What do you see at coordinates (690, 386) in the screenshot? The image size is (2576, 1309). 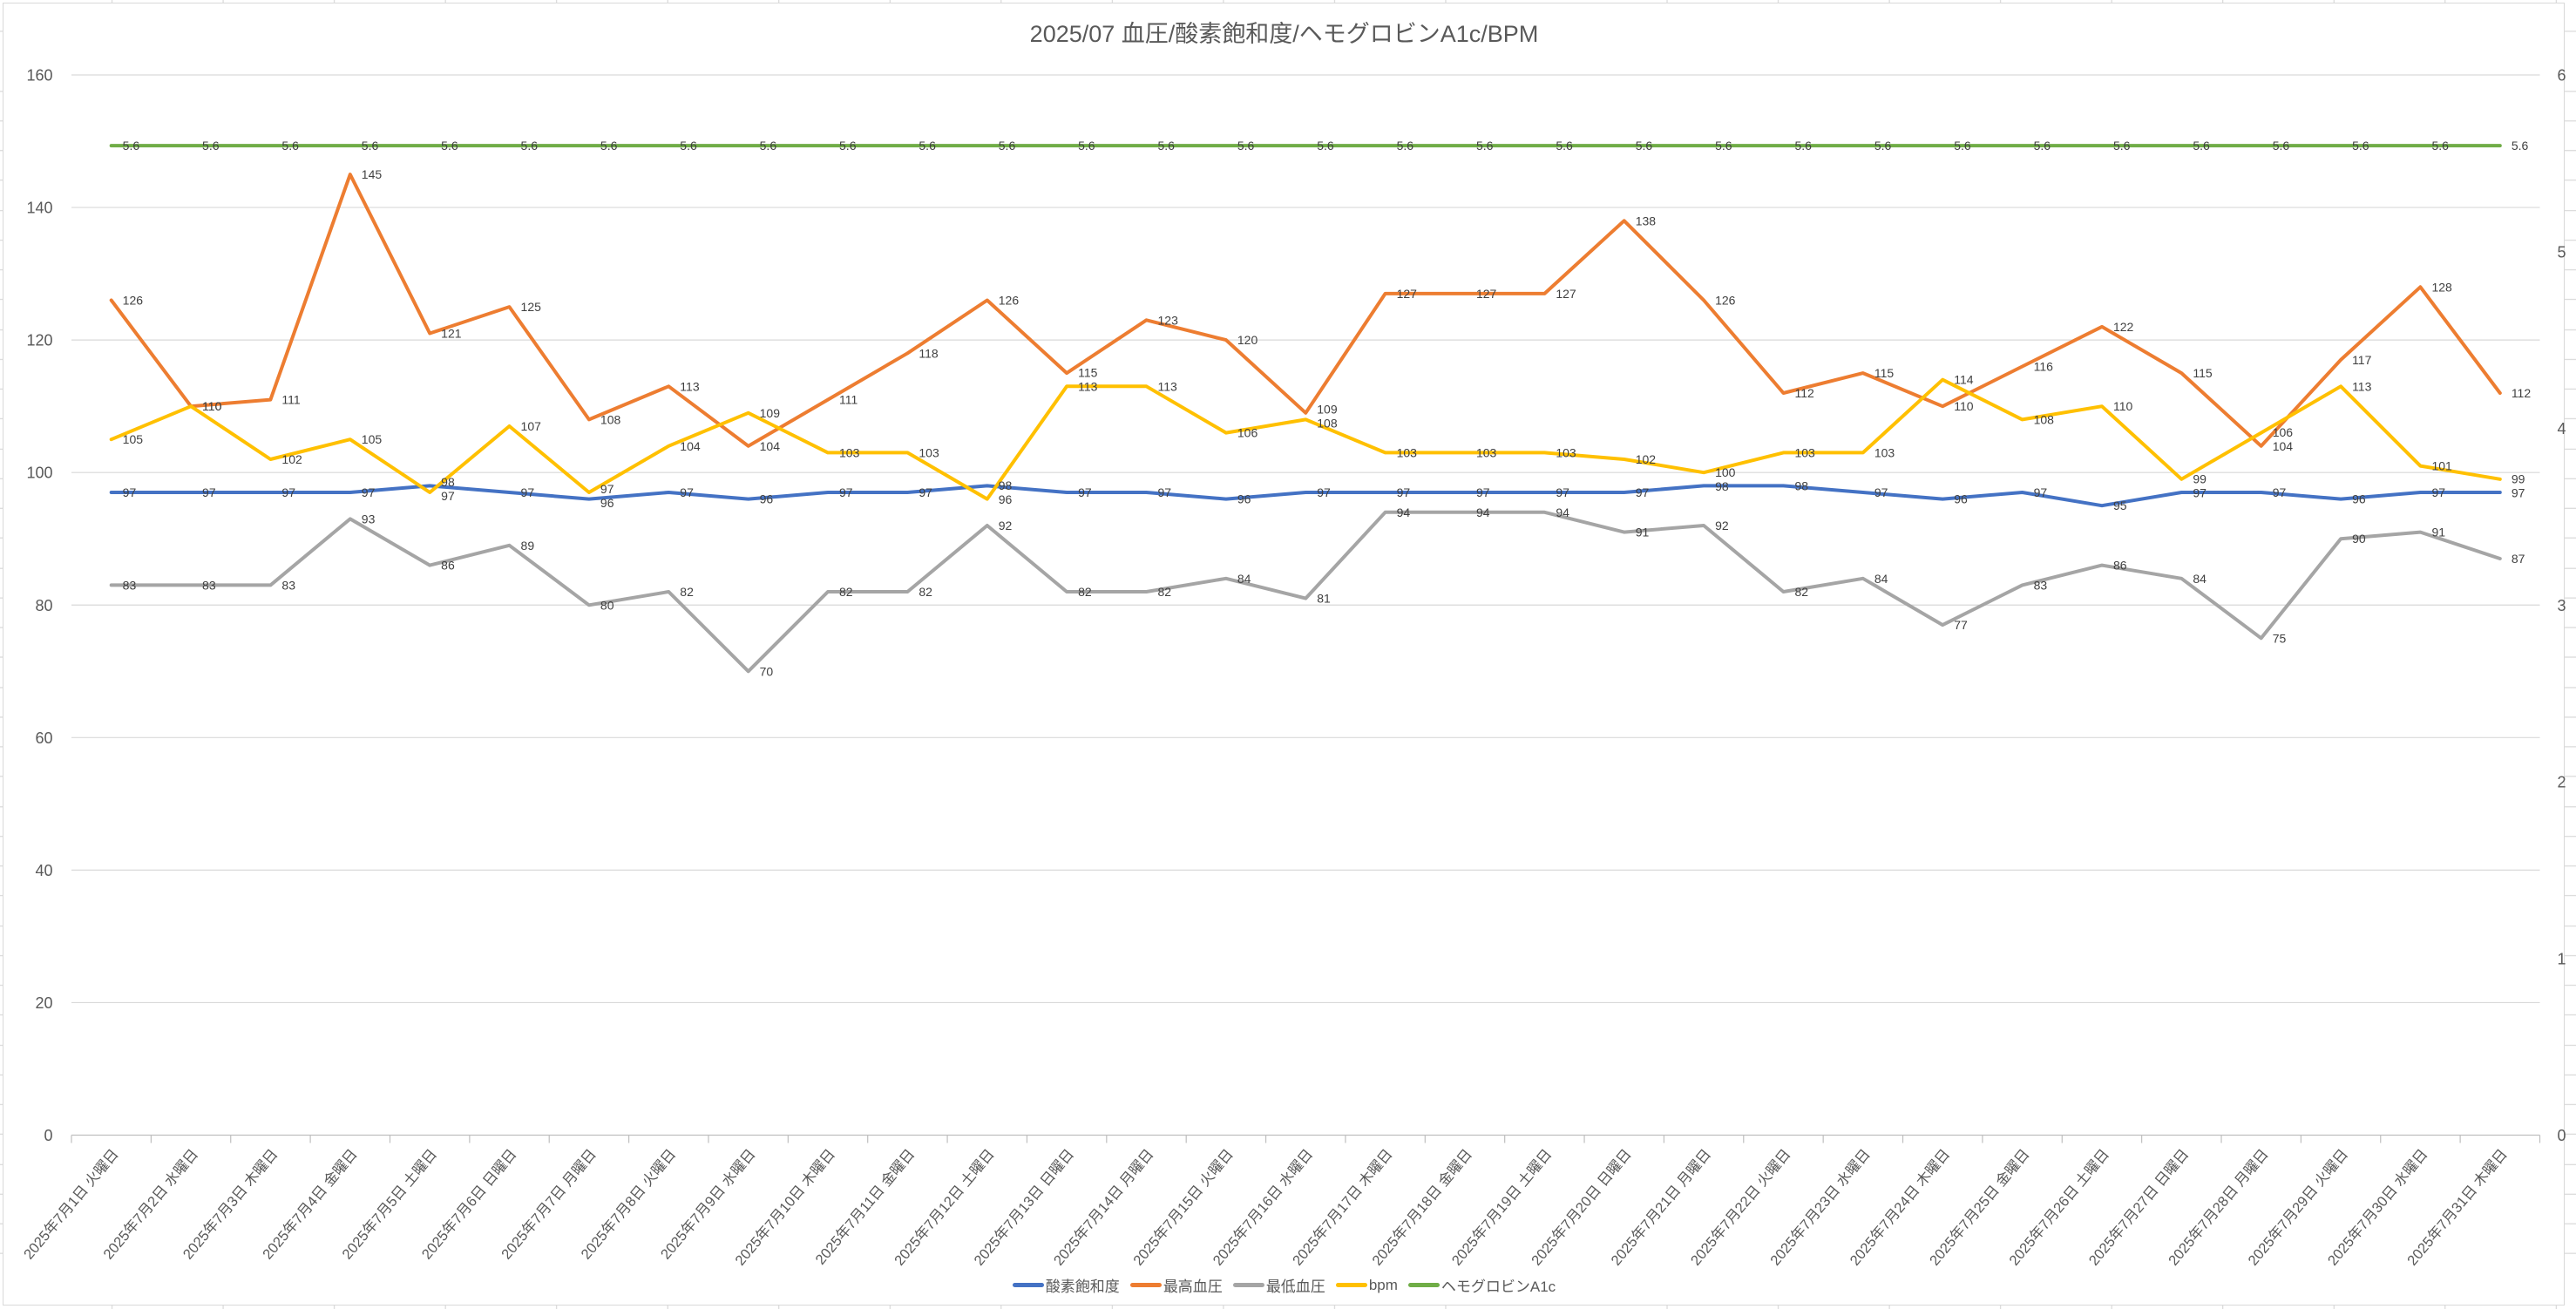 I see `data-label: 113` at bounding box center [690, 386].